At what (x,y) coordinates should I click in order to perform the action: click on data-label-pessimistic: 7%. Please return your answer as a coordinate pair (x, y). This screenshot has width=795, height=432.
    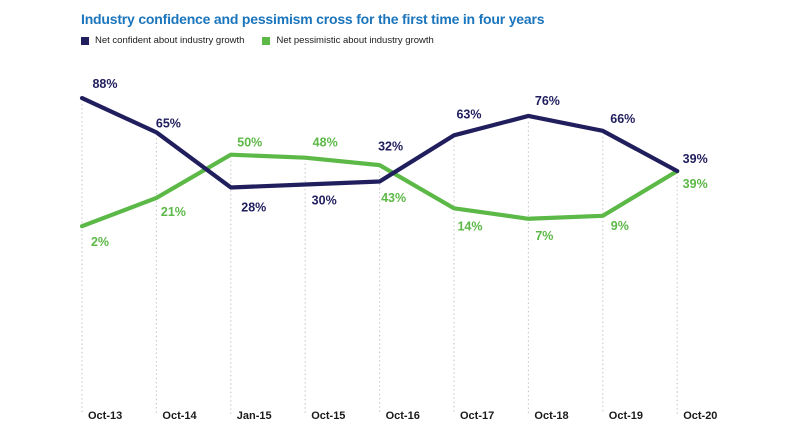
    Looking at the image, I should click on (544, 236).